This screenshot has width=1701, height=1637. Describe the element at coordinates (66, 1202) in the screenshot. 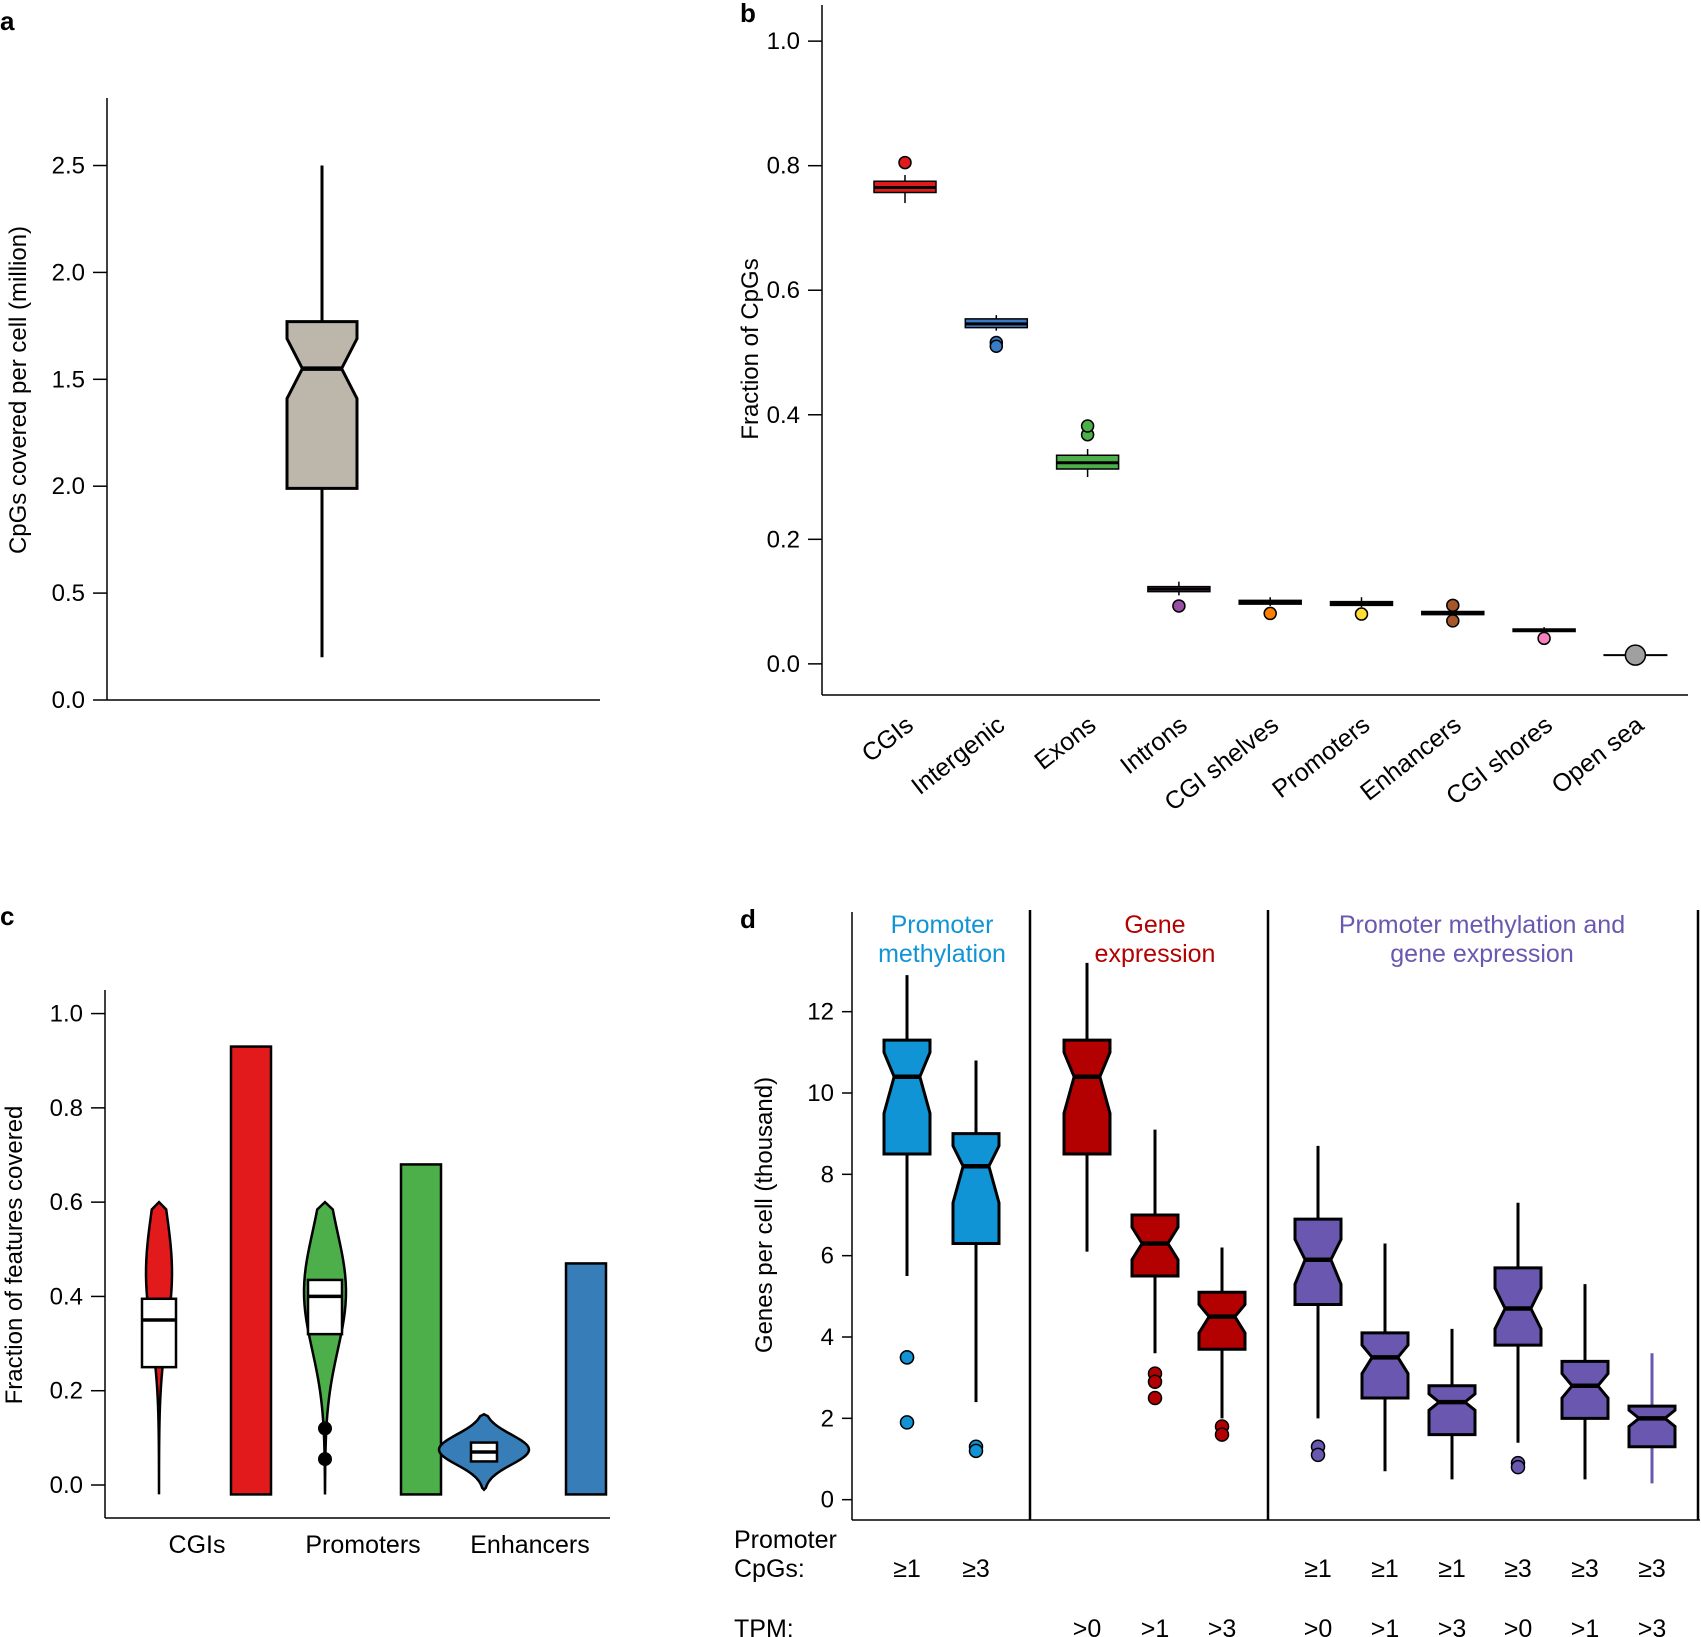

I see `panel-c-y-tick-label-3: 0.6` at that location.